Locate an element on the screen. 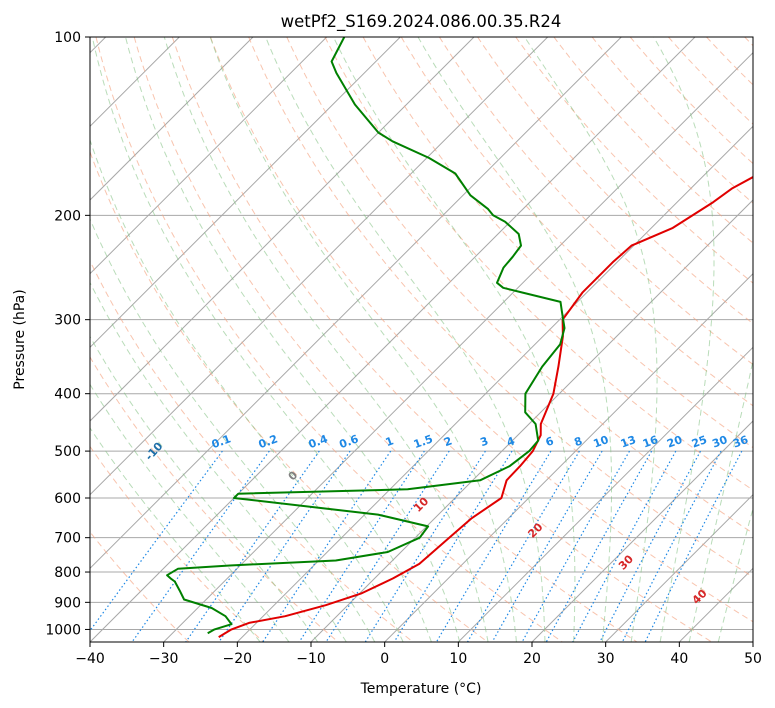  mixing-ratio-label: 8 is located at coordinates (578, 441).